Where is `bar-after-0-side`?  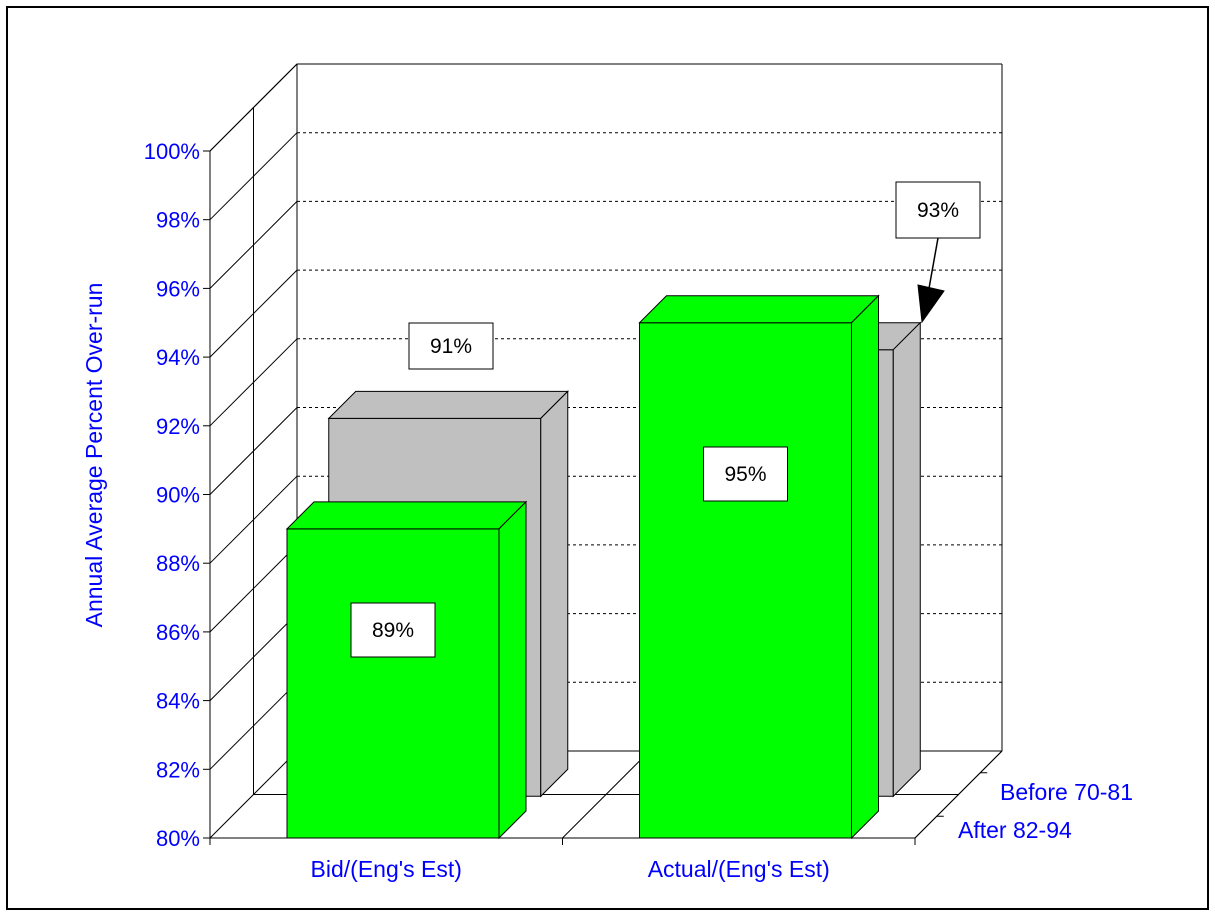 bar-after-0-side is located at coordinates (512, 670).